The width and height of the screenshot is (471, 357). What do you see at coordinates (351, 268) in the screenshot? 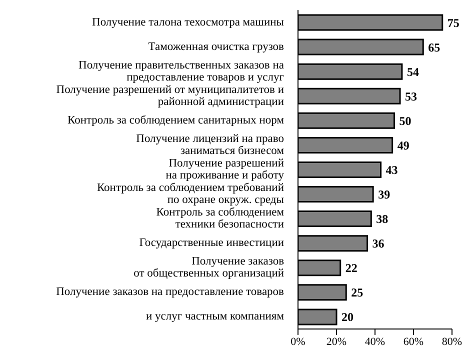
I see `data-label: 22` at bounding box center [351, 268].